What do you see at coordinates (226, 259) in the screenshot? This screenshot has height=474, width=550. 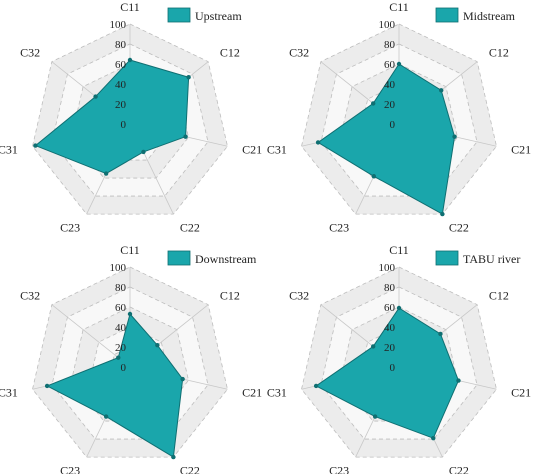 I see `legend-label: Downstream` at bounding box center [226, 259].